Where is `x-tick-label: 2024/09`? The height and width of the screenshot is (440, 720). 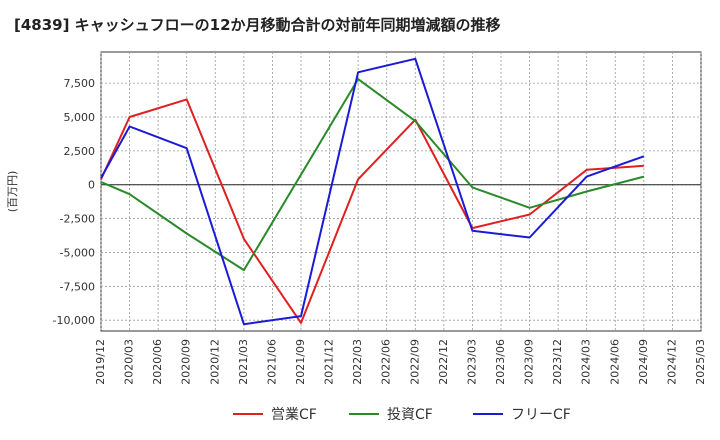
x-tick-label: 2024/09 is located at coordinates (643, 362).